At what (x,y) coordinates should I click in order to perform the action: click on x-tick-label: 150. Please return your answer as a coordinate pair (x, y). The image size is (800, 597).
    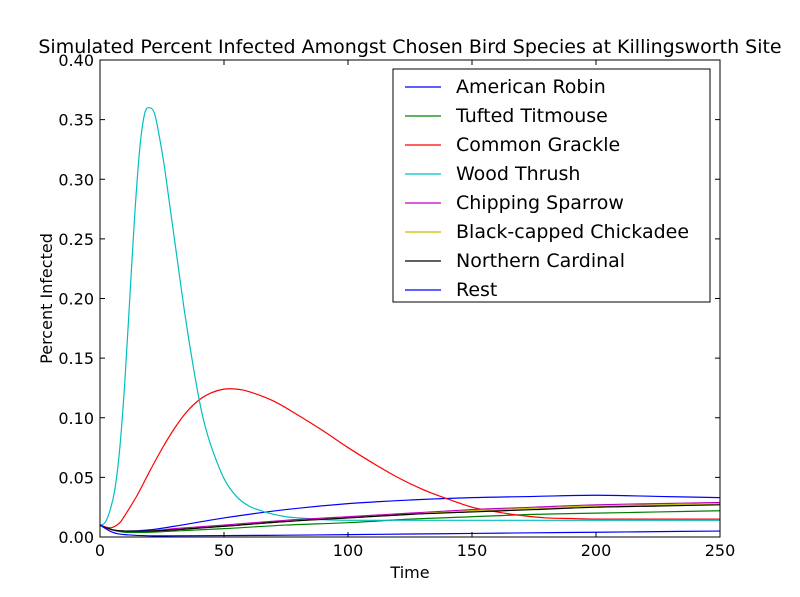
    Looking at the image, I should click on (472, 550).